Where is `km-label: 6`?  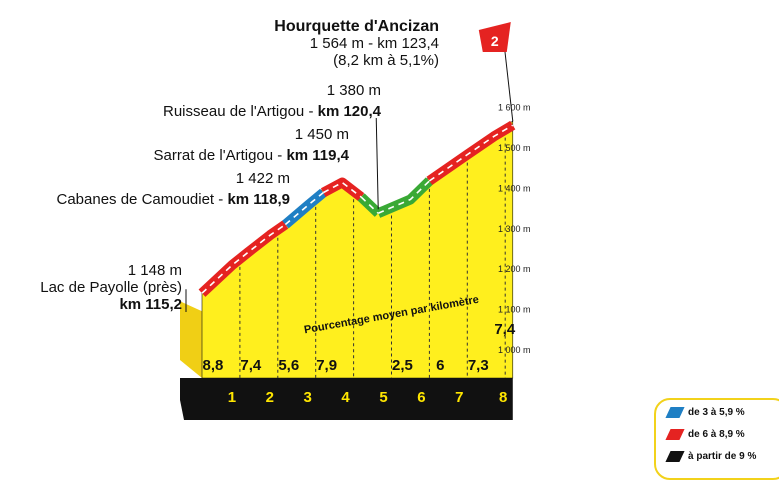
km-label: 6 is located at coordinates (421, 397).